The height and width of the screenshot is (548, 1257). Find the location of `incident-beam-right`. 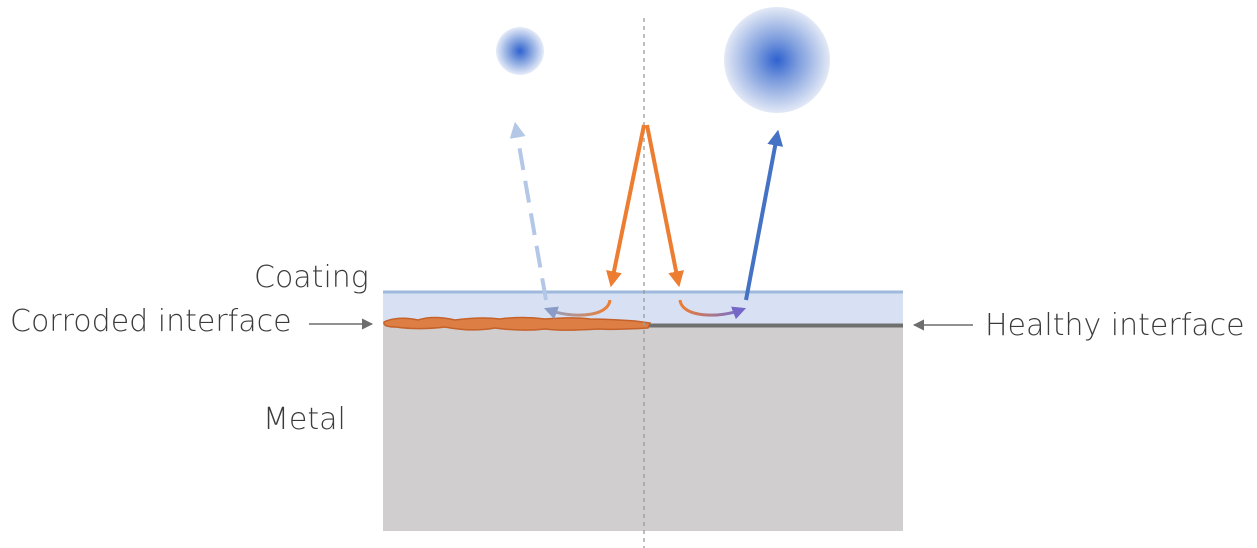

incident-beam-right is located at coordinates (664, 206).